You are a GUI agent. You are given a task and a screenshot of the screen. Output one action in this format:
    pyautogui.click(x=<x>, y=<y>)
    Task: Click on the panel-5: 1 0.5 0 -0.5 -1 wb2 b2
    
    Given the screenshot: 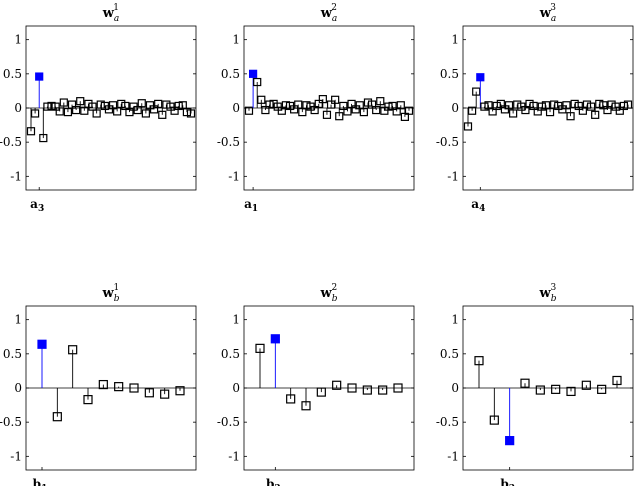 What is the action you would take?
    pyautogui.click(x=316, y=384)
    